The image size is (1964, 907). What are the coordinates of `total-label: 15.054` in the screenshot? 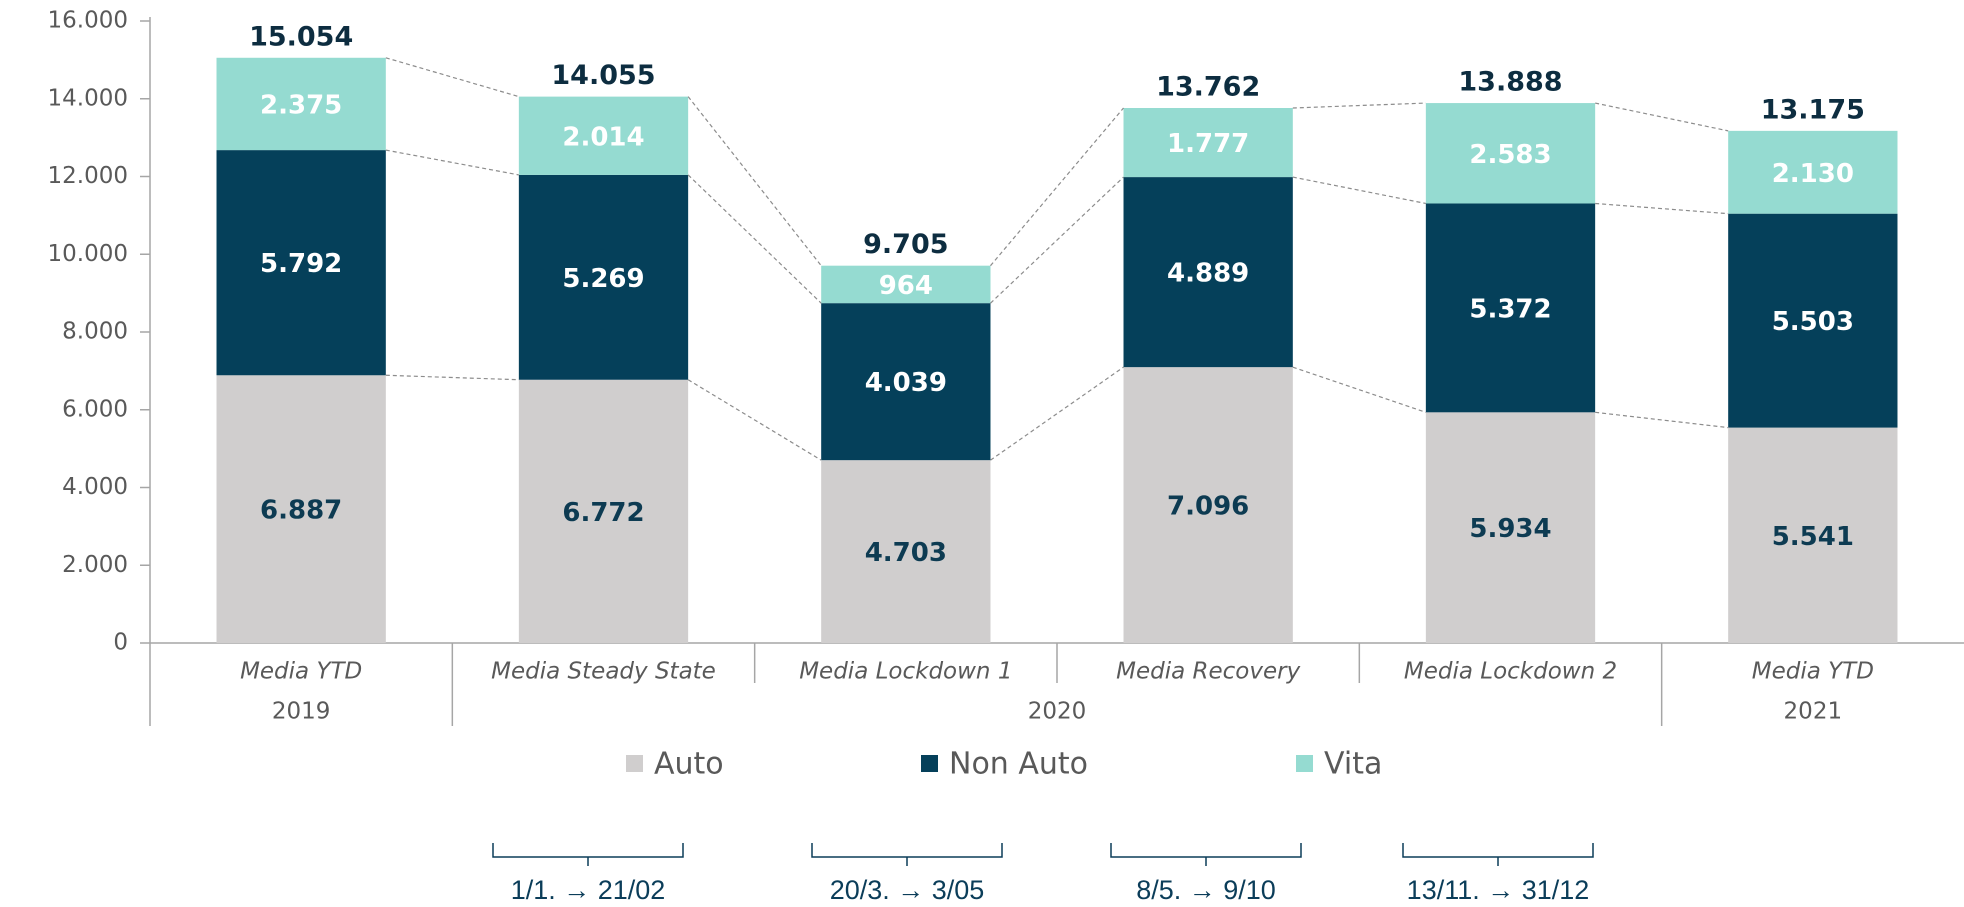 It's located at (301, 36).